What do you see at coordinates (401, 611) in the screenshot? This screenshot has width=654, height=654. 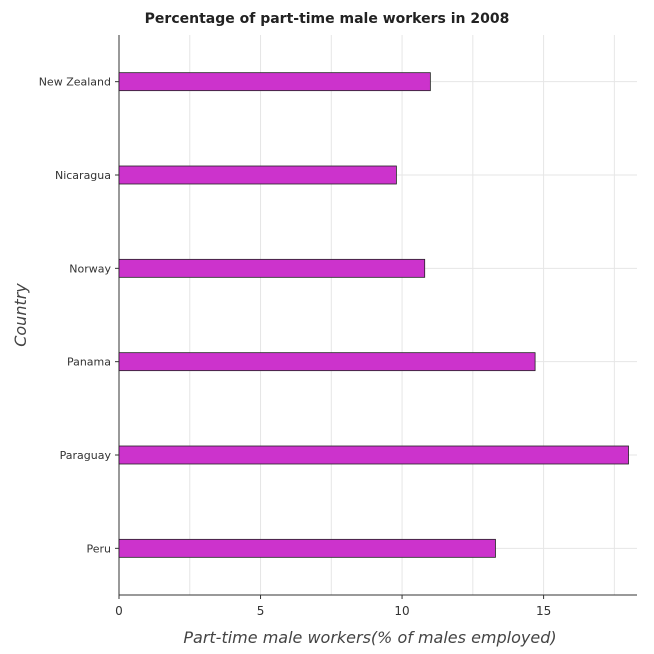 I see `x-tick-label: 10` at bounding box center [401, 611].